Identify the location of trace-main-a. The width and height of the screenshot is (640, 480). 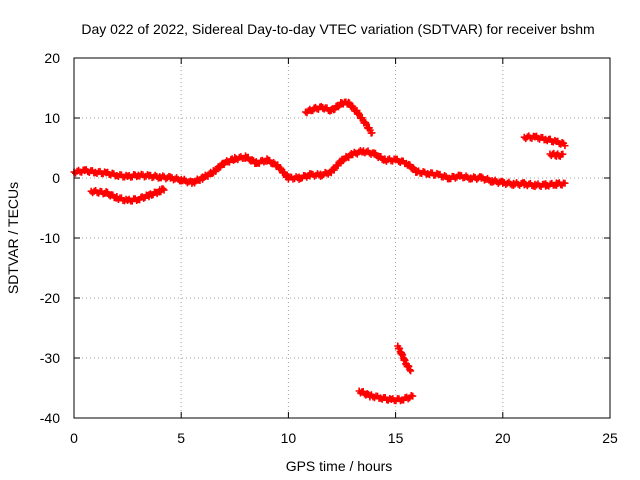
(319, 169).